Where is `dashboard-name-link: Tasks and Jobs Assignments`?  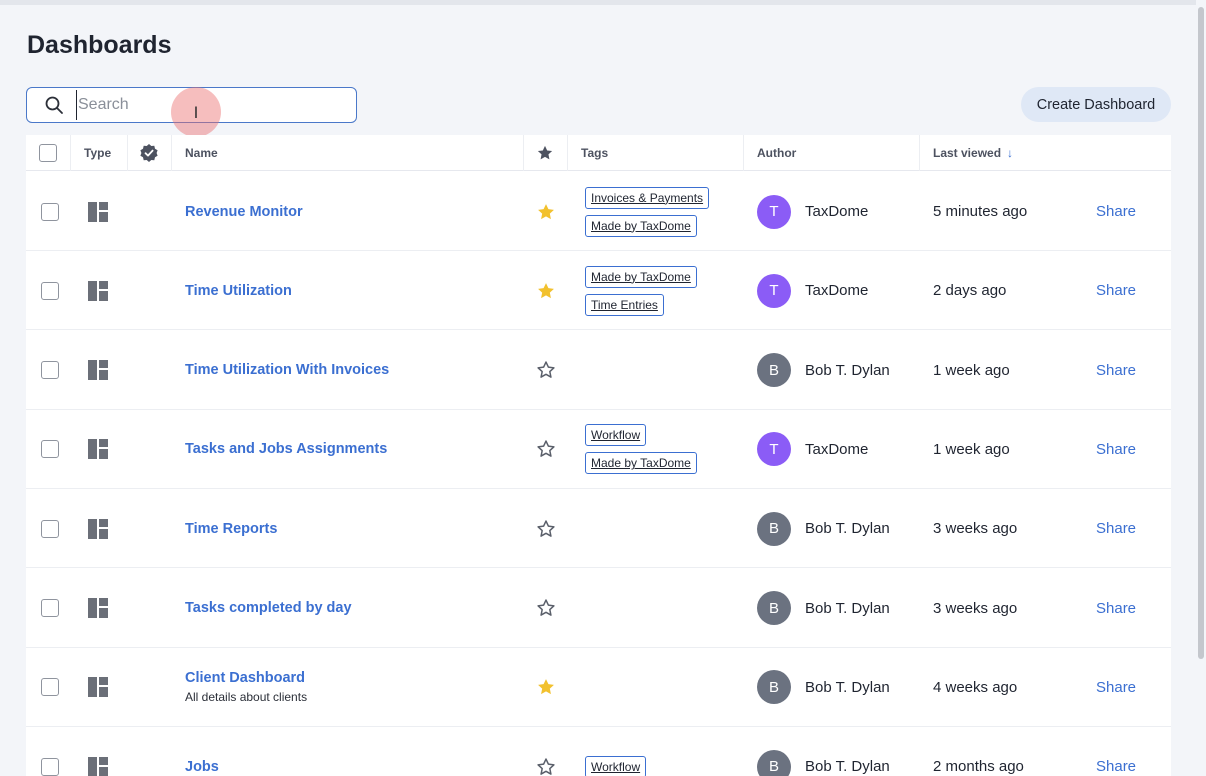 dashboard-name-link: Tasks and Jobs Assignments is located at coordinates (286, 449).